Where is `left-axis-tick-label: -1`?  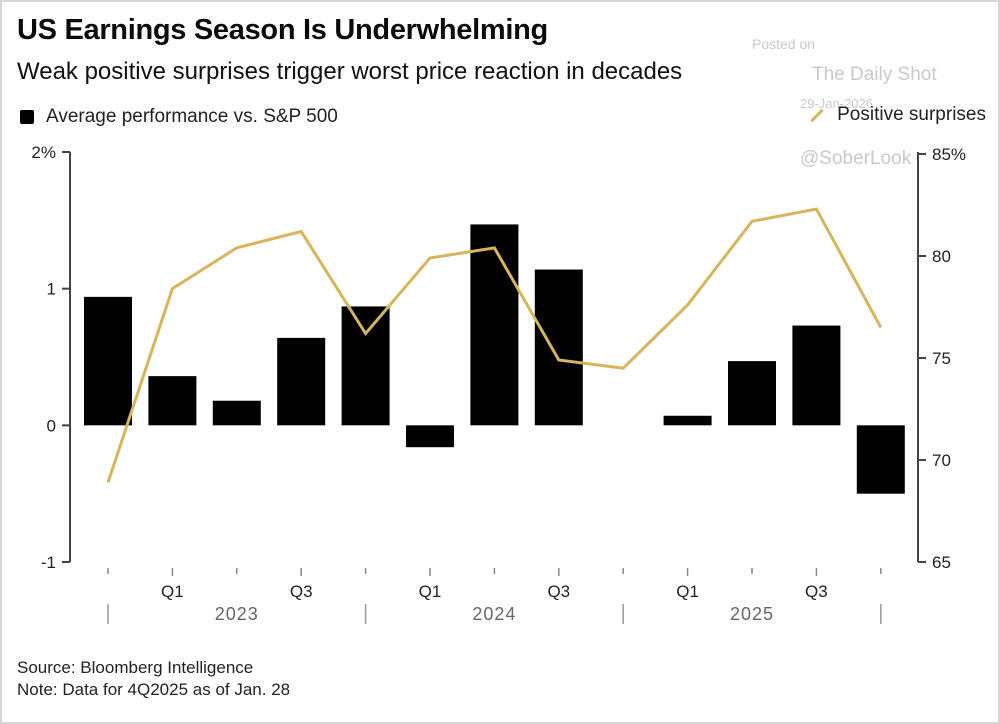
left-axis-tick-label: -1 is located at coordinates (48, 562).